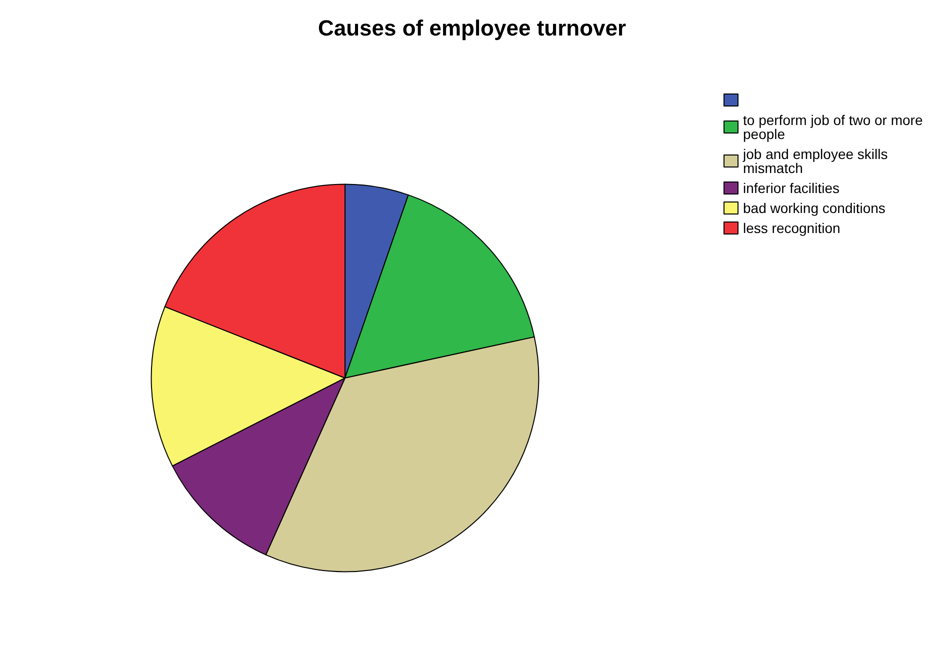 Image resolution: width=946 pixels, height=668 pixels. What do you see at coordinates (791, 188) in the screenshot?
I see `legend-label: inferior facilities` at bounding box center [791, 188].